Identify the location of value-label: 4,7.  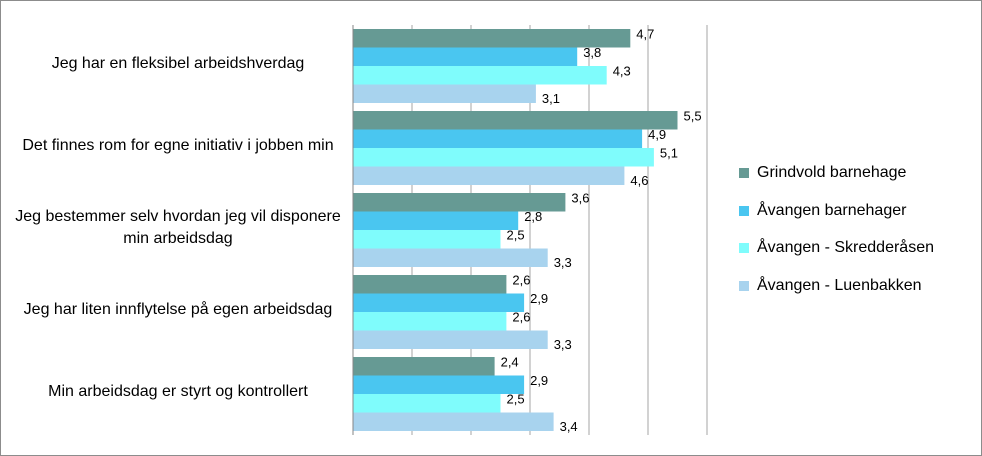
(645, 34).